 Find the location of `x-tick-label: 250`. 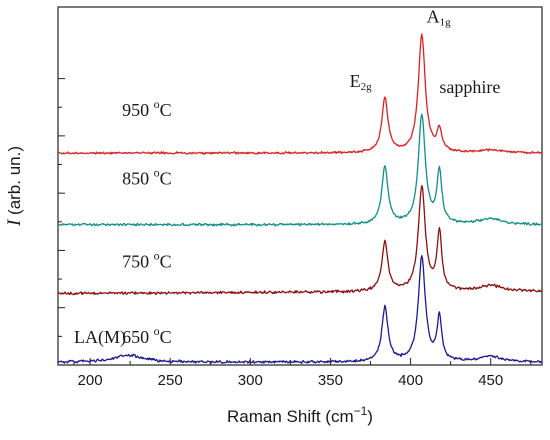

x-tick-label: 250 is located at coordinates (170, 380).